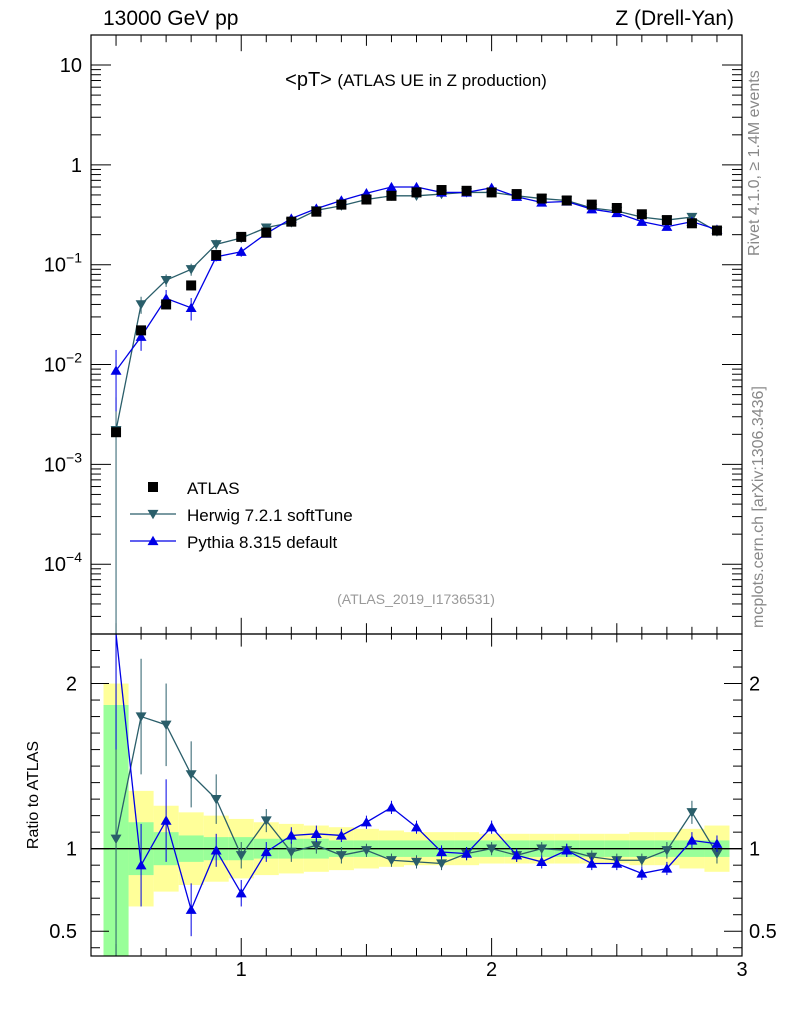 The width and height of the screenshot is (786, 1024). What do you see at coordinates (63, 462) in the screenshot?
I see `y-tick-label: 10⁻³` at bounding box center [63, 462].